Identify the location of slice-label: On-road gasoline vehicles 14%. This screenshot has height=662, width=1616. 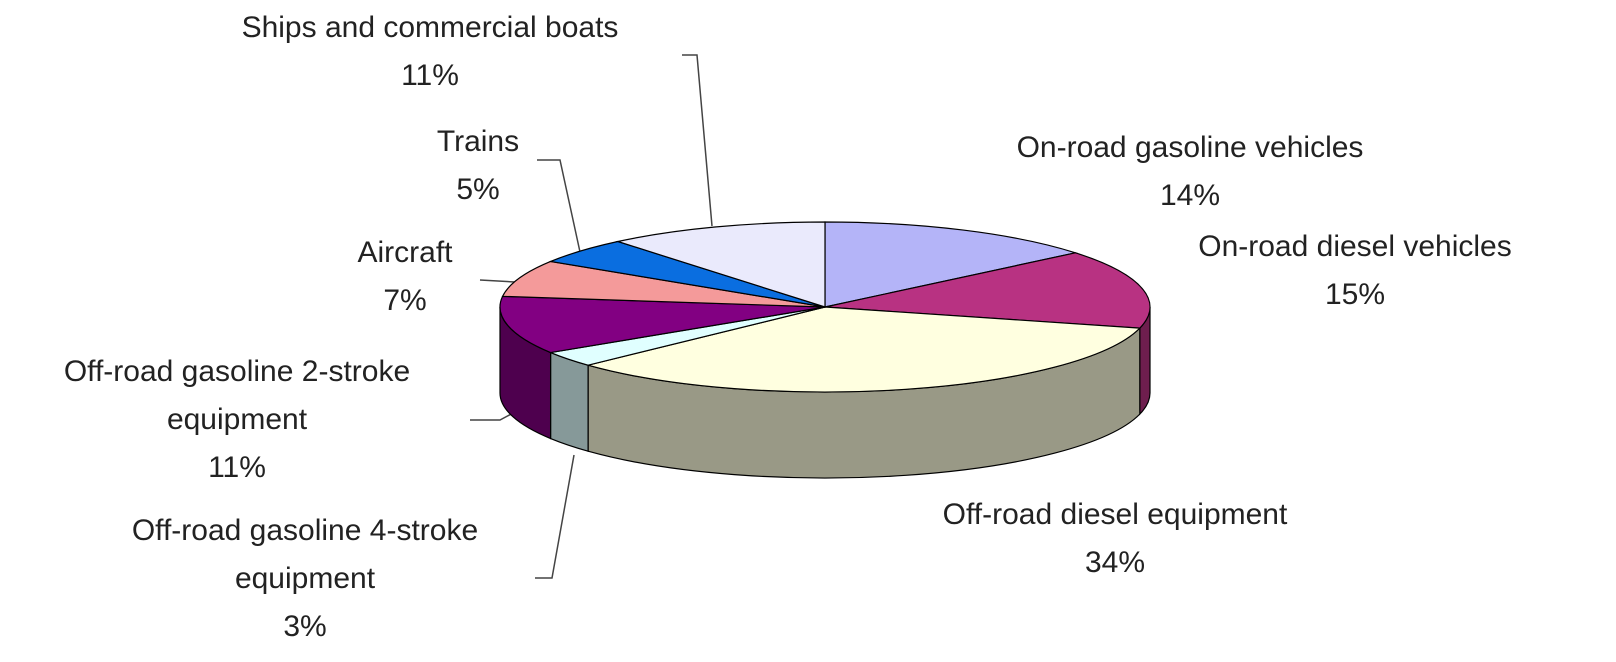
(1190, 172).